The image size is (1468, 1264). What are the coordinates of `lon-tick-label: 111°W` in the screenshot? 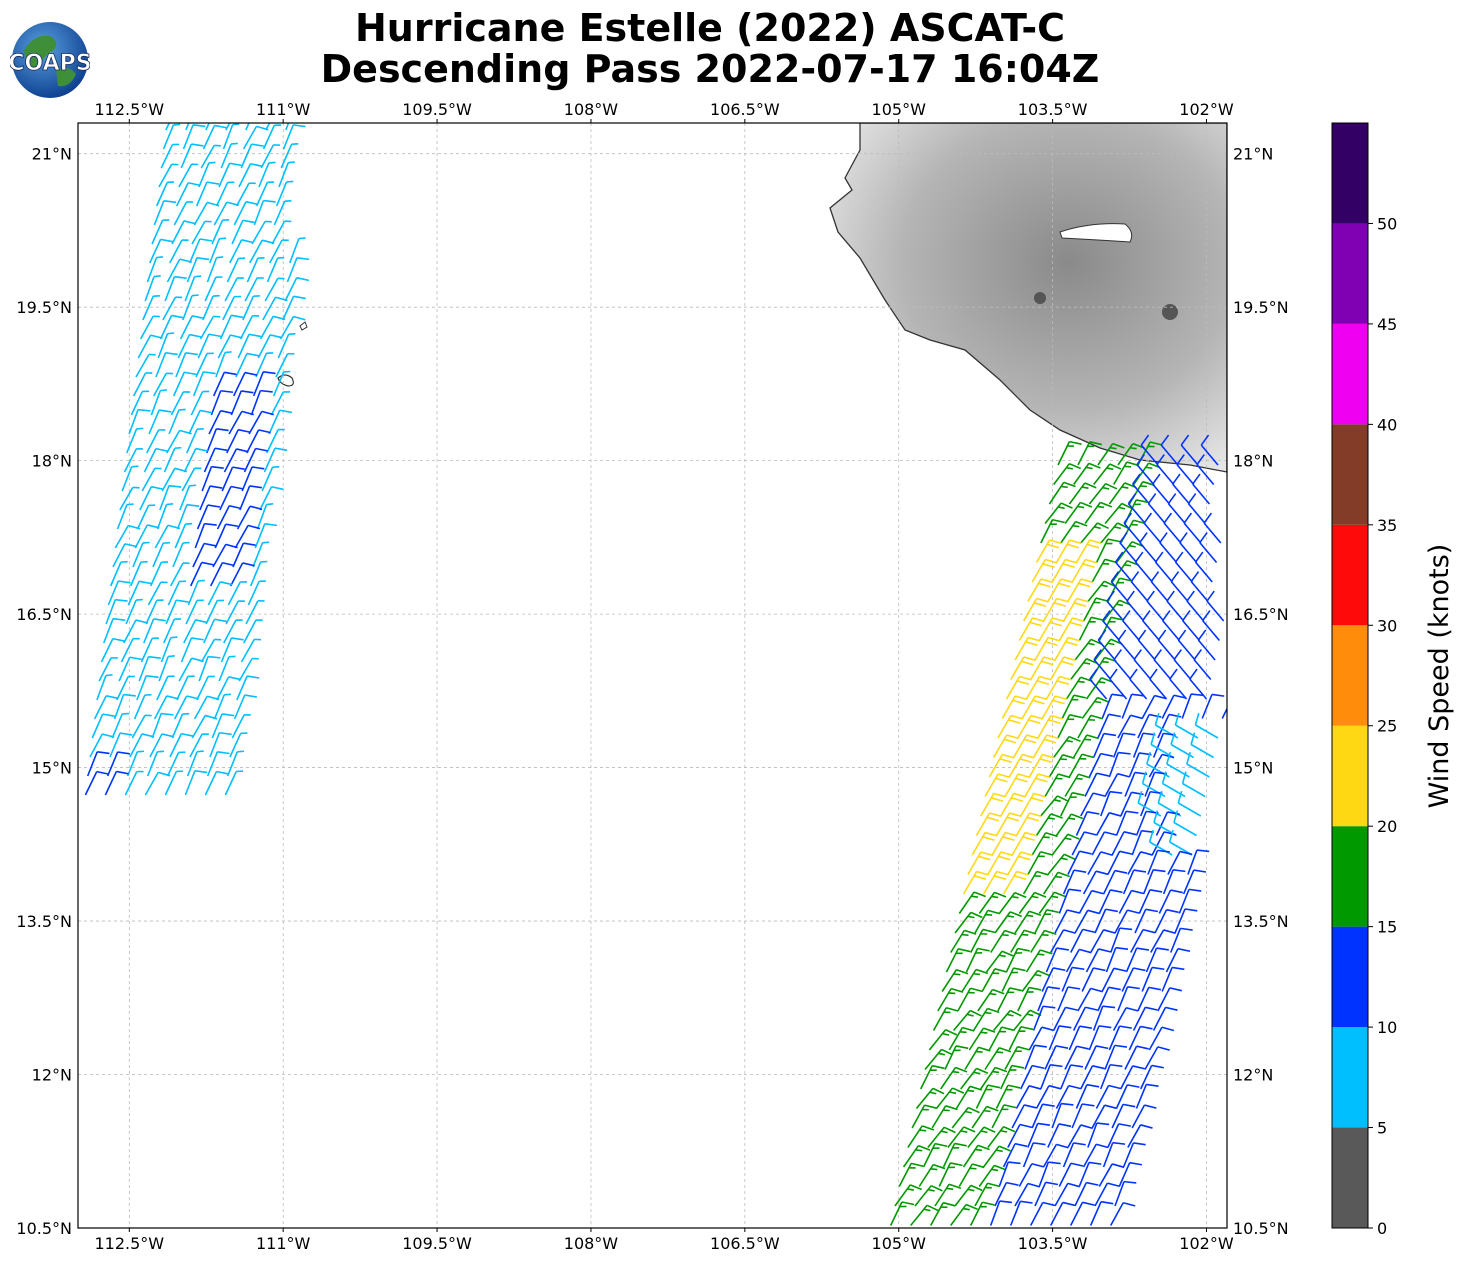 It's located at (283, 1243).